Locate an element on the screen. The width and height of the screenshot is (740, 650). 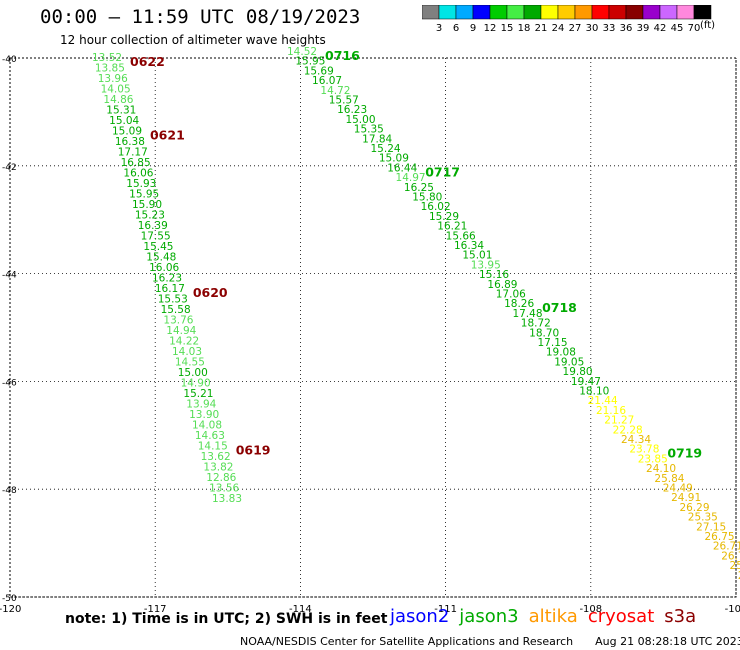
swh-value-label: 15.16 is located at coordinates (494, 275).